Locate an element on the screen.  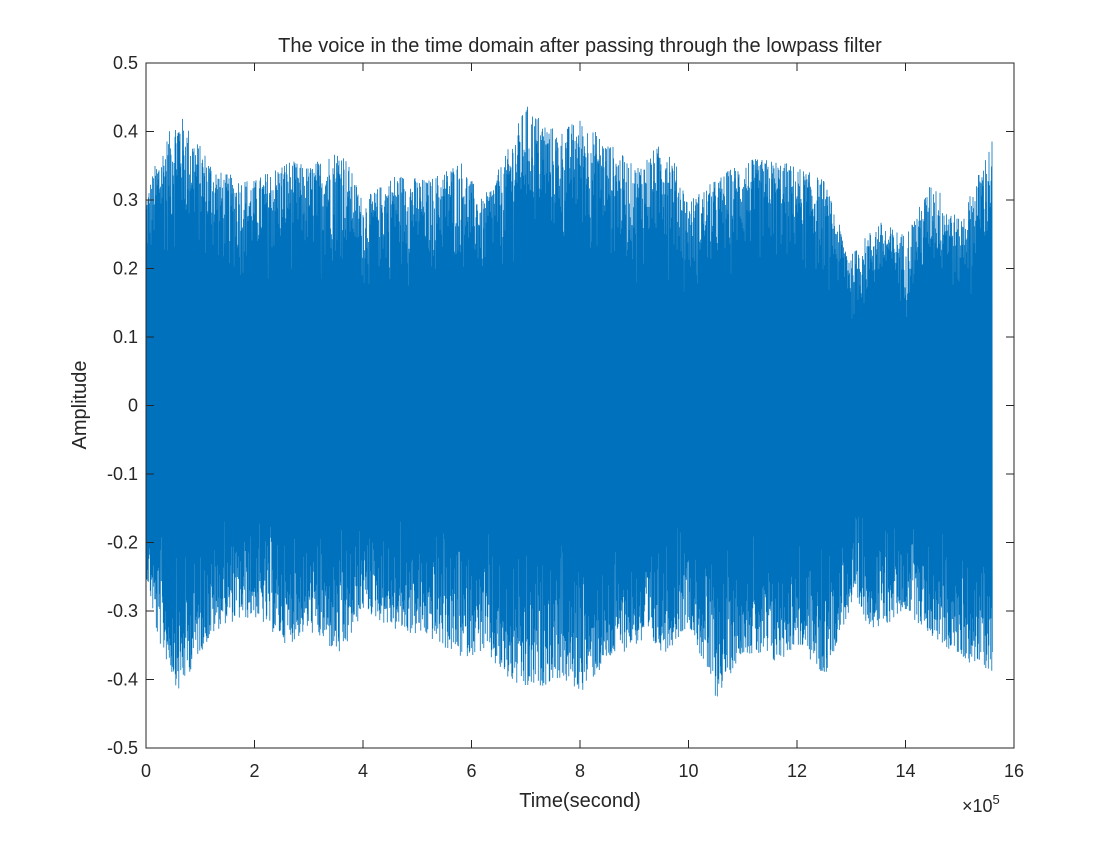
x-tick-label: 14 is located at coordinates (905, 771).